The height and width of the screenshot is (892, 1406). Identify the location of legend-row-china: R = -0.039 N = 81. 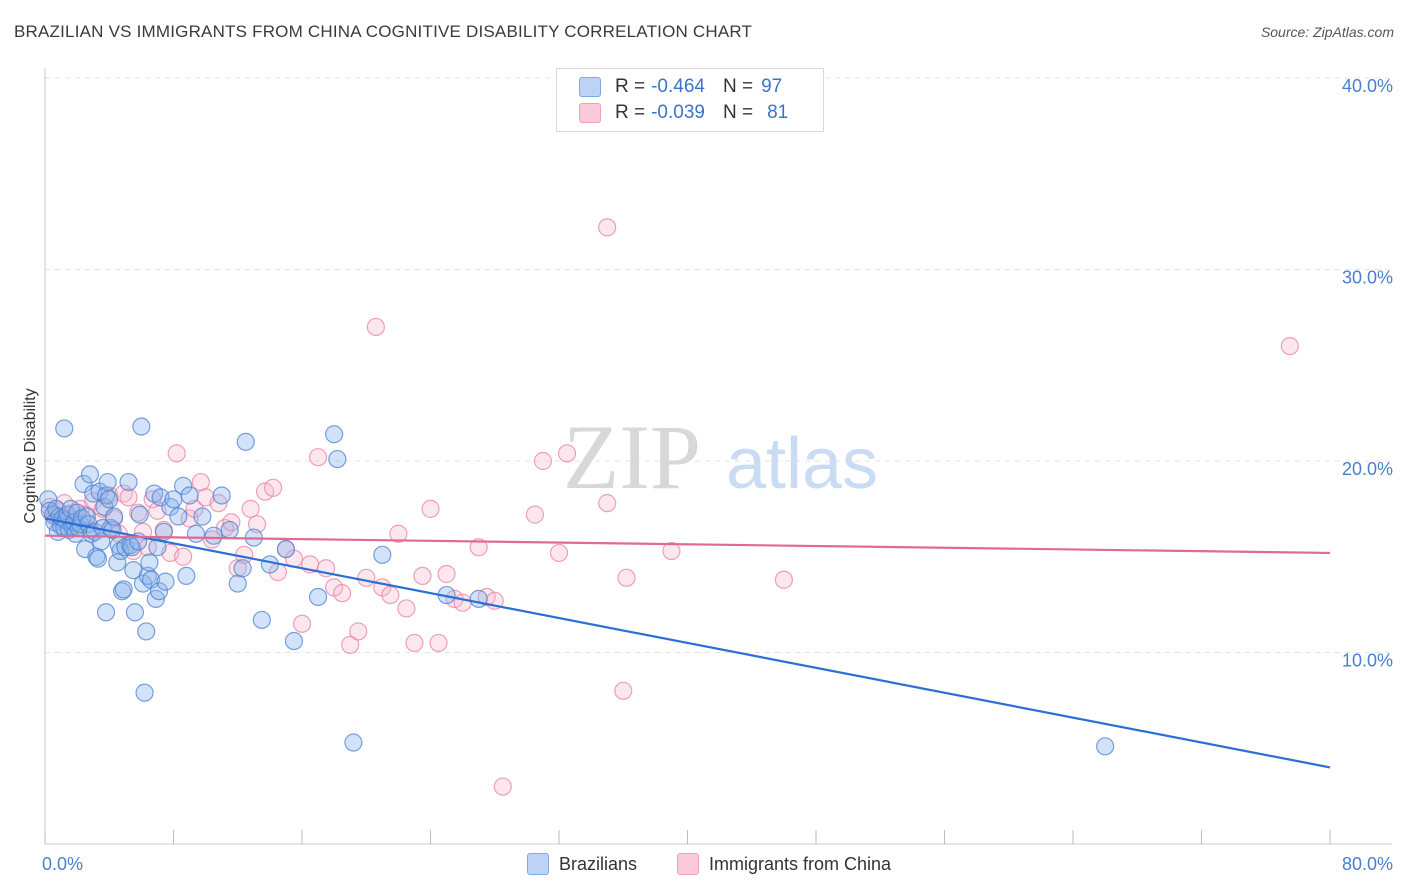
(683, 113).